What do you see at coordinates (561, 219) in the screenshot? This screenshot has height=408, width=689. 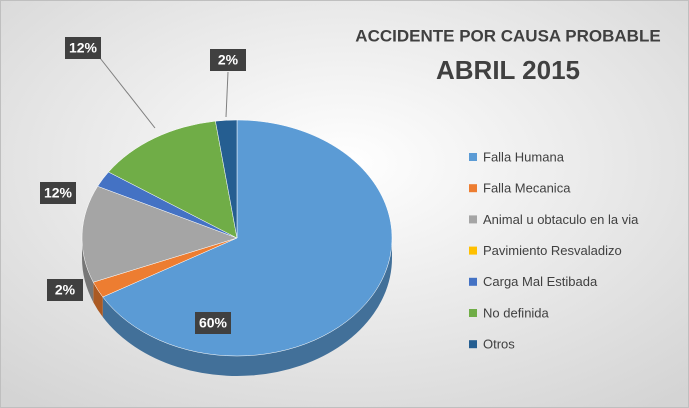 I see `legend-label: Animal u obtaculo en la via` at bounding box center [561, 219].